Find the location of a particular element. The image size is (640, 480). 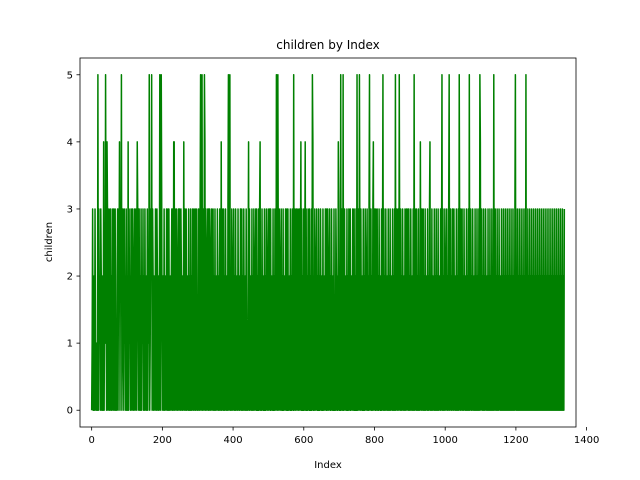

x-tick-label-1200: 1200 is located at coordinates (515, 440).